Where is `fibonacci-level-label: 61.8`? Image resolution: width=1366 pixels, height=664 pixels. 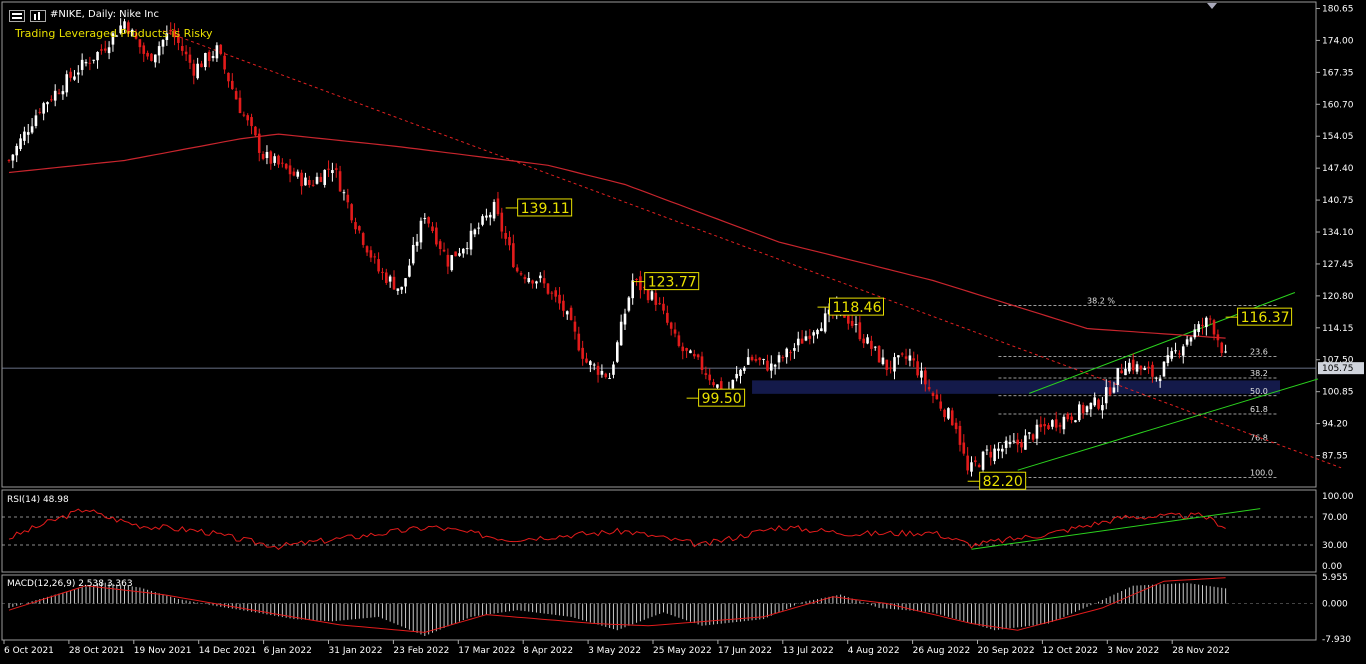 fibonacci-level-label: 61.8 is located at coordinates (1259, 409).